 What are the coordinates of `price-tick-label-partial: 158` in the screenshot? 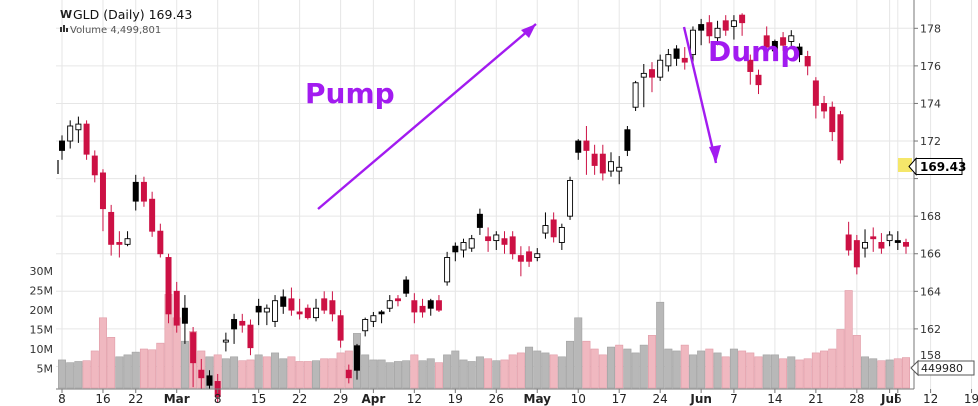 It's located at (930, 355).